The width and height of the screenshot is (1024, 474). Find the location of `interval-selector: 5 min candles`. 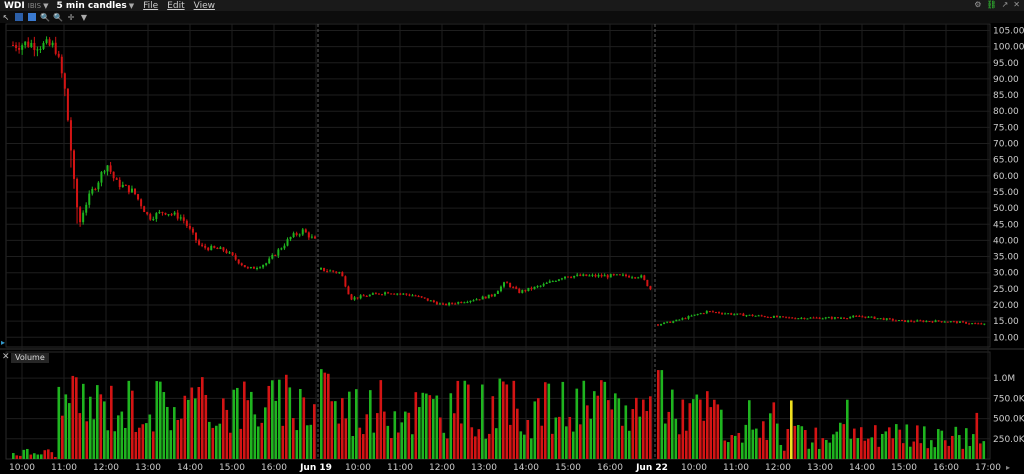

interval-selector: 5 min candles is located at coordinates (91, 5).